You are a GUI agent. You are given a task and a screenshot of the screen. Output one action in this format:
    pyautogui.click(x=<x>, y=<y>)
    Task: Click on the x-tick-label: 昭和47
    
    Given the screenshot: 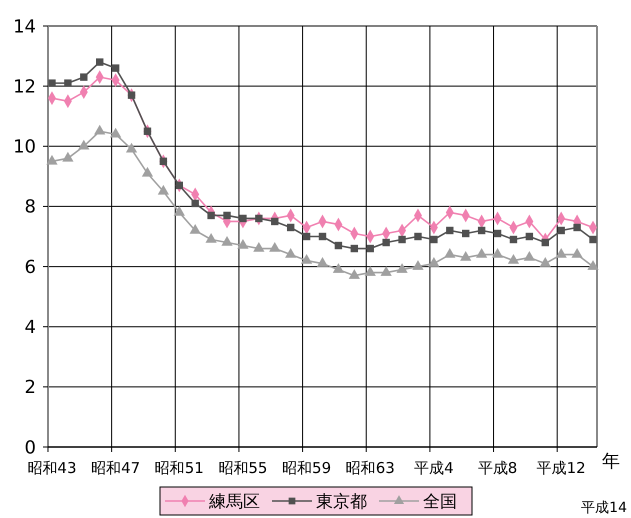 What is the action you would take?
    pyautogui.click(x=115, y=468)
    